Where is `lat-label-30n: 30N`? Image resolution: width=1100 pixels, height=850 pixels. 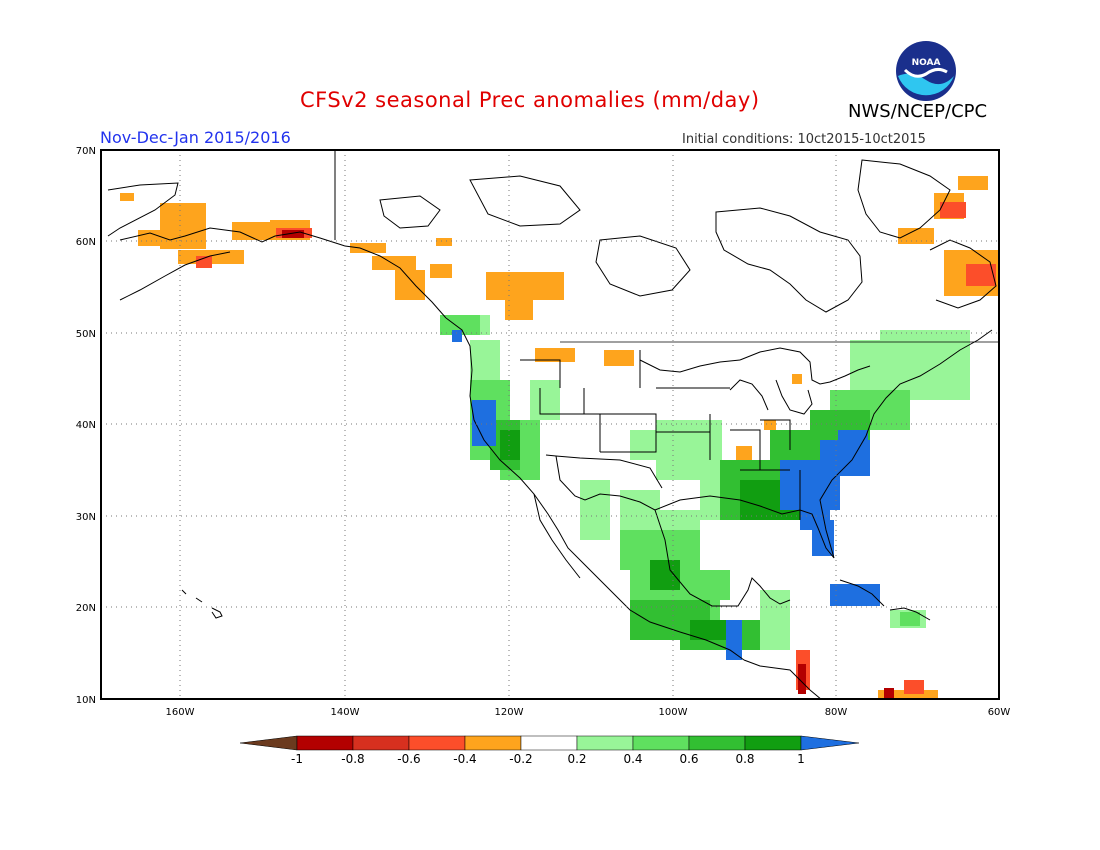
lat-label-30n: 30N is located at coordinates (86, 517).